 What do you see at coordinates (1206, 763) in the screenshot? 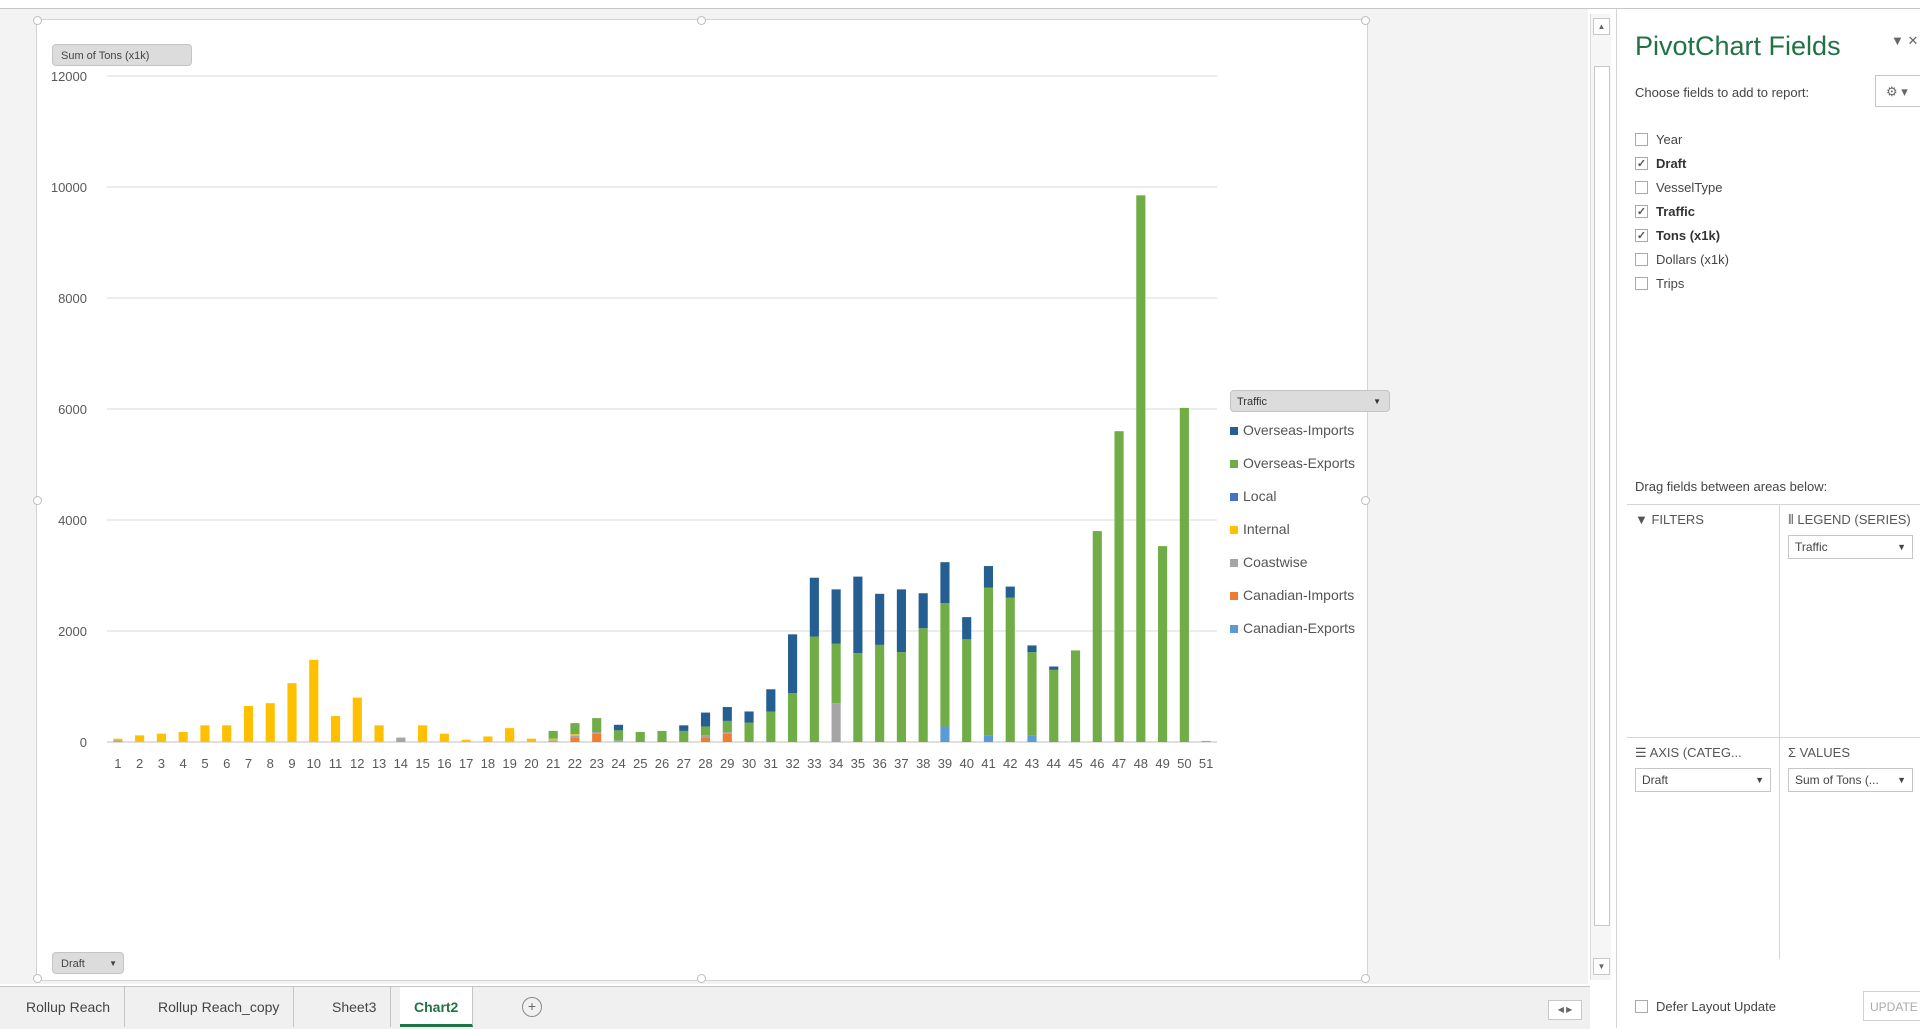
I see `x-tick-label: 51` at bounding box center [1206, 763].